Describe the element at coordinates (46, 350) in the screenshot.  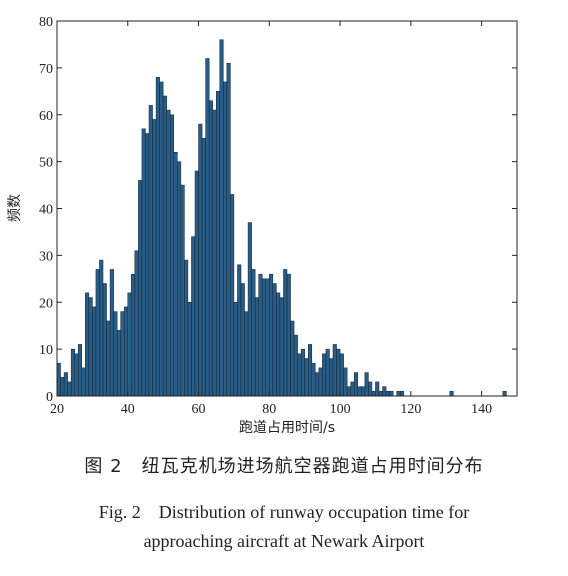
I see `y-tick-label: 10` at that location.